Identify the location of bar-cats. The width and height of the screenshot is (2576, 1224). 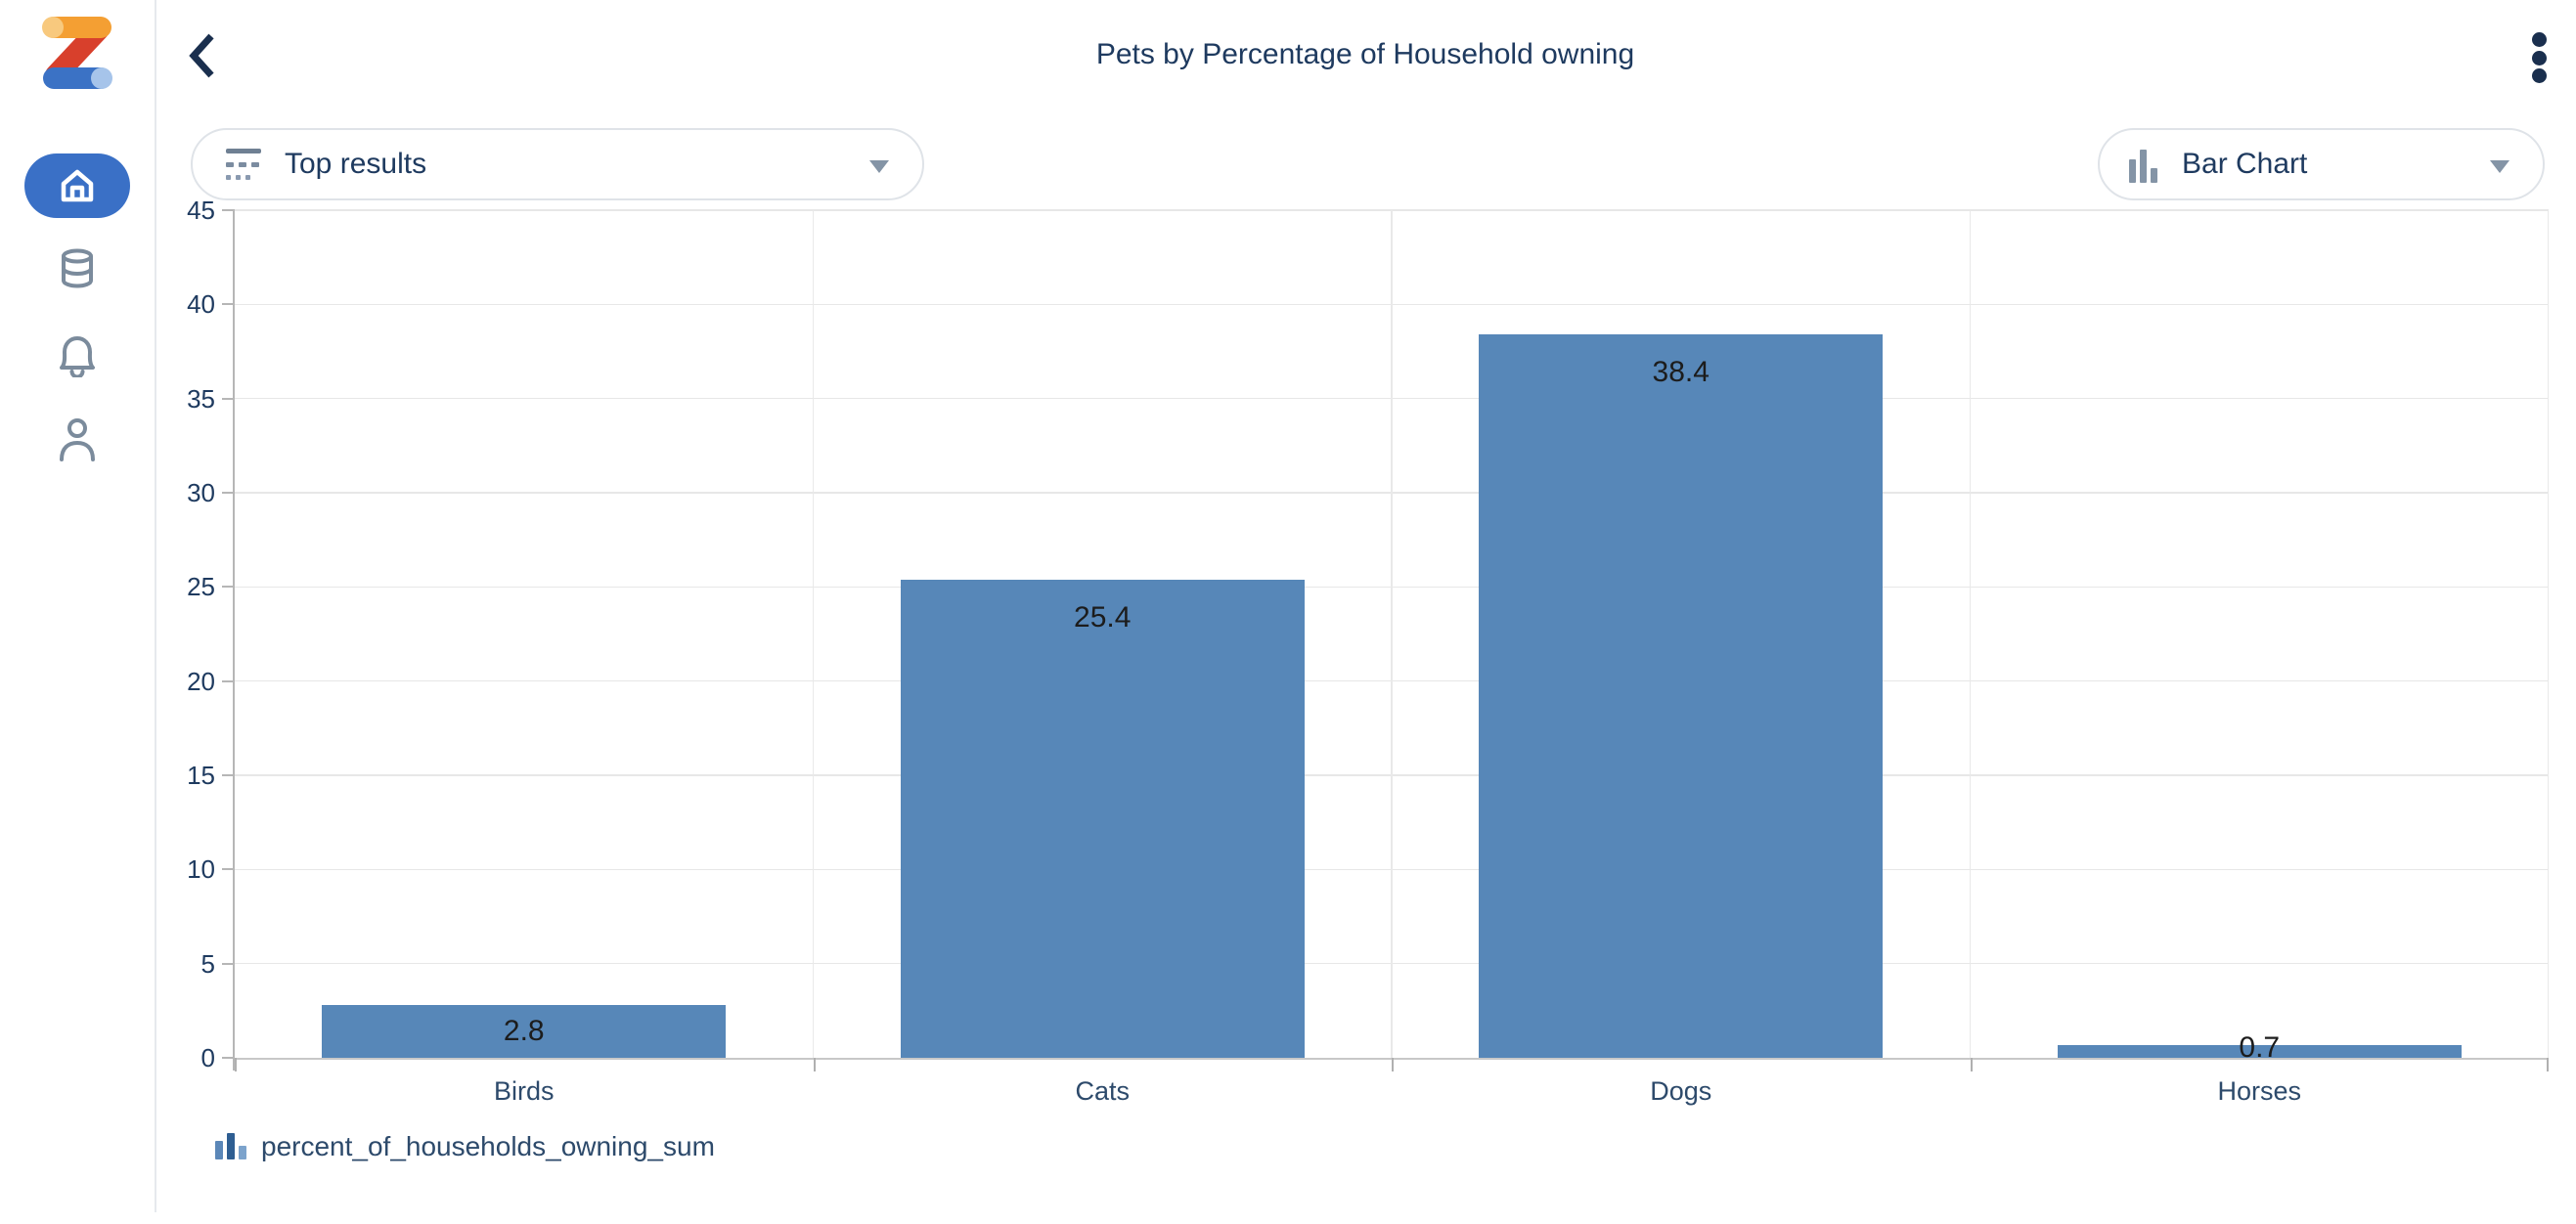
(1102, 818).